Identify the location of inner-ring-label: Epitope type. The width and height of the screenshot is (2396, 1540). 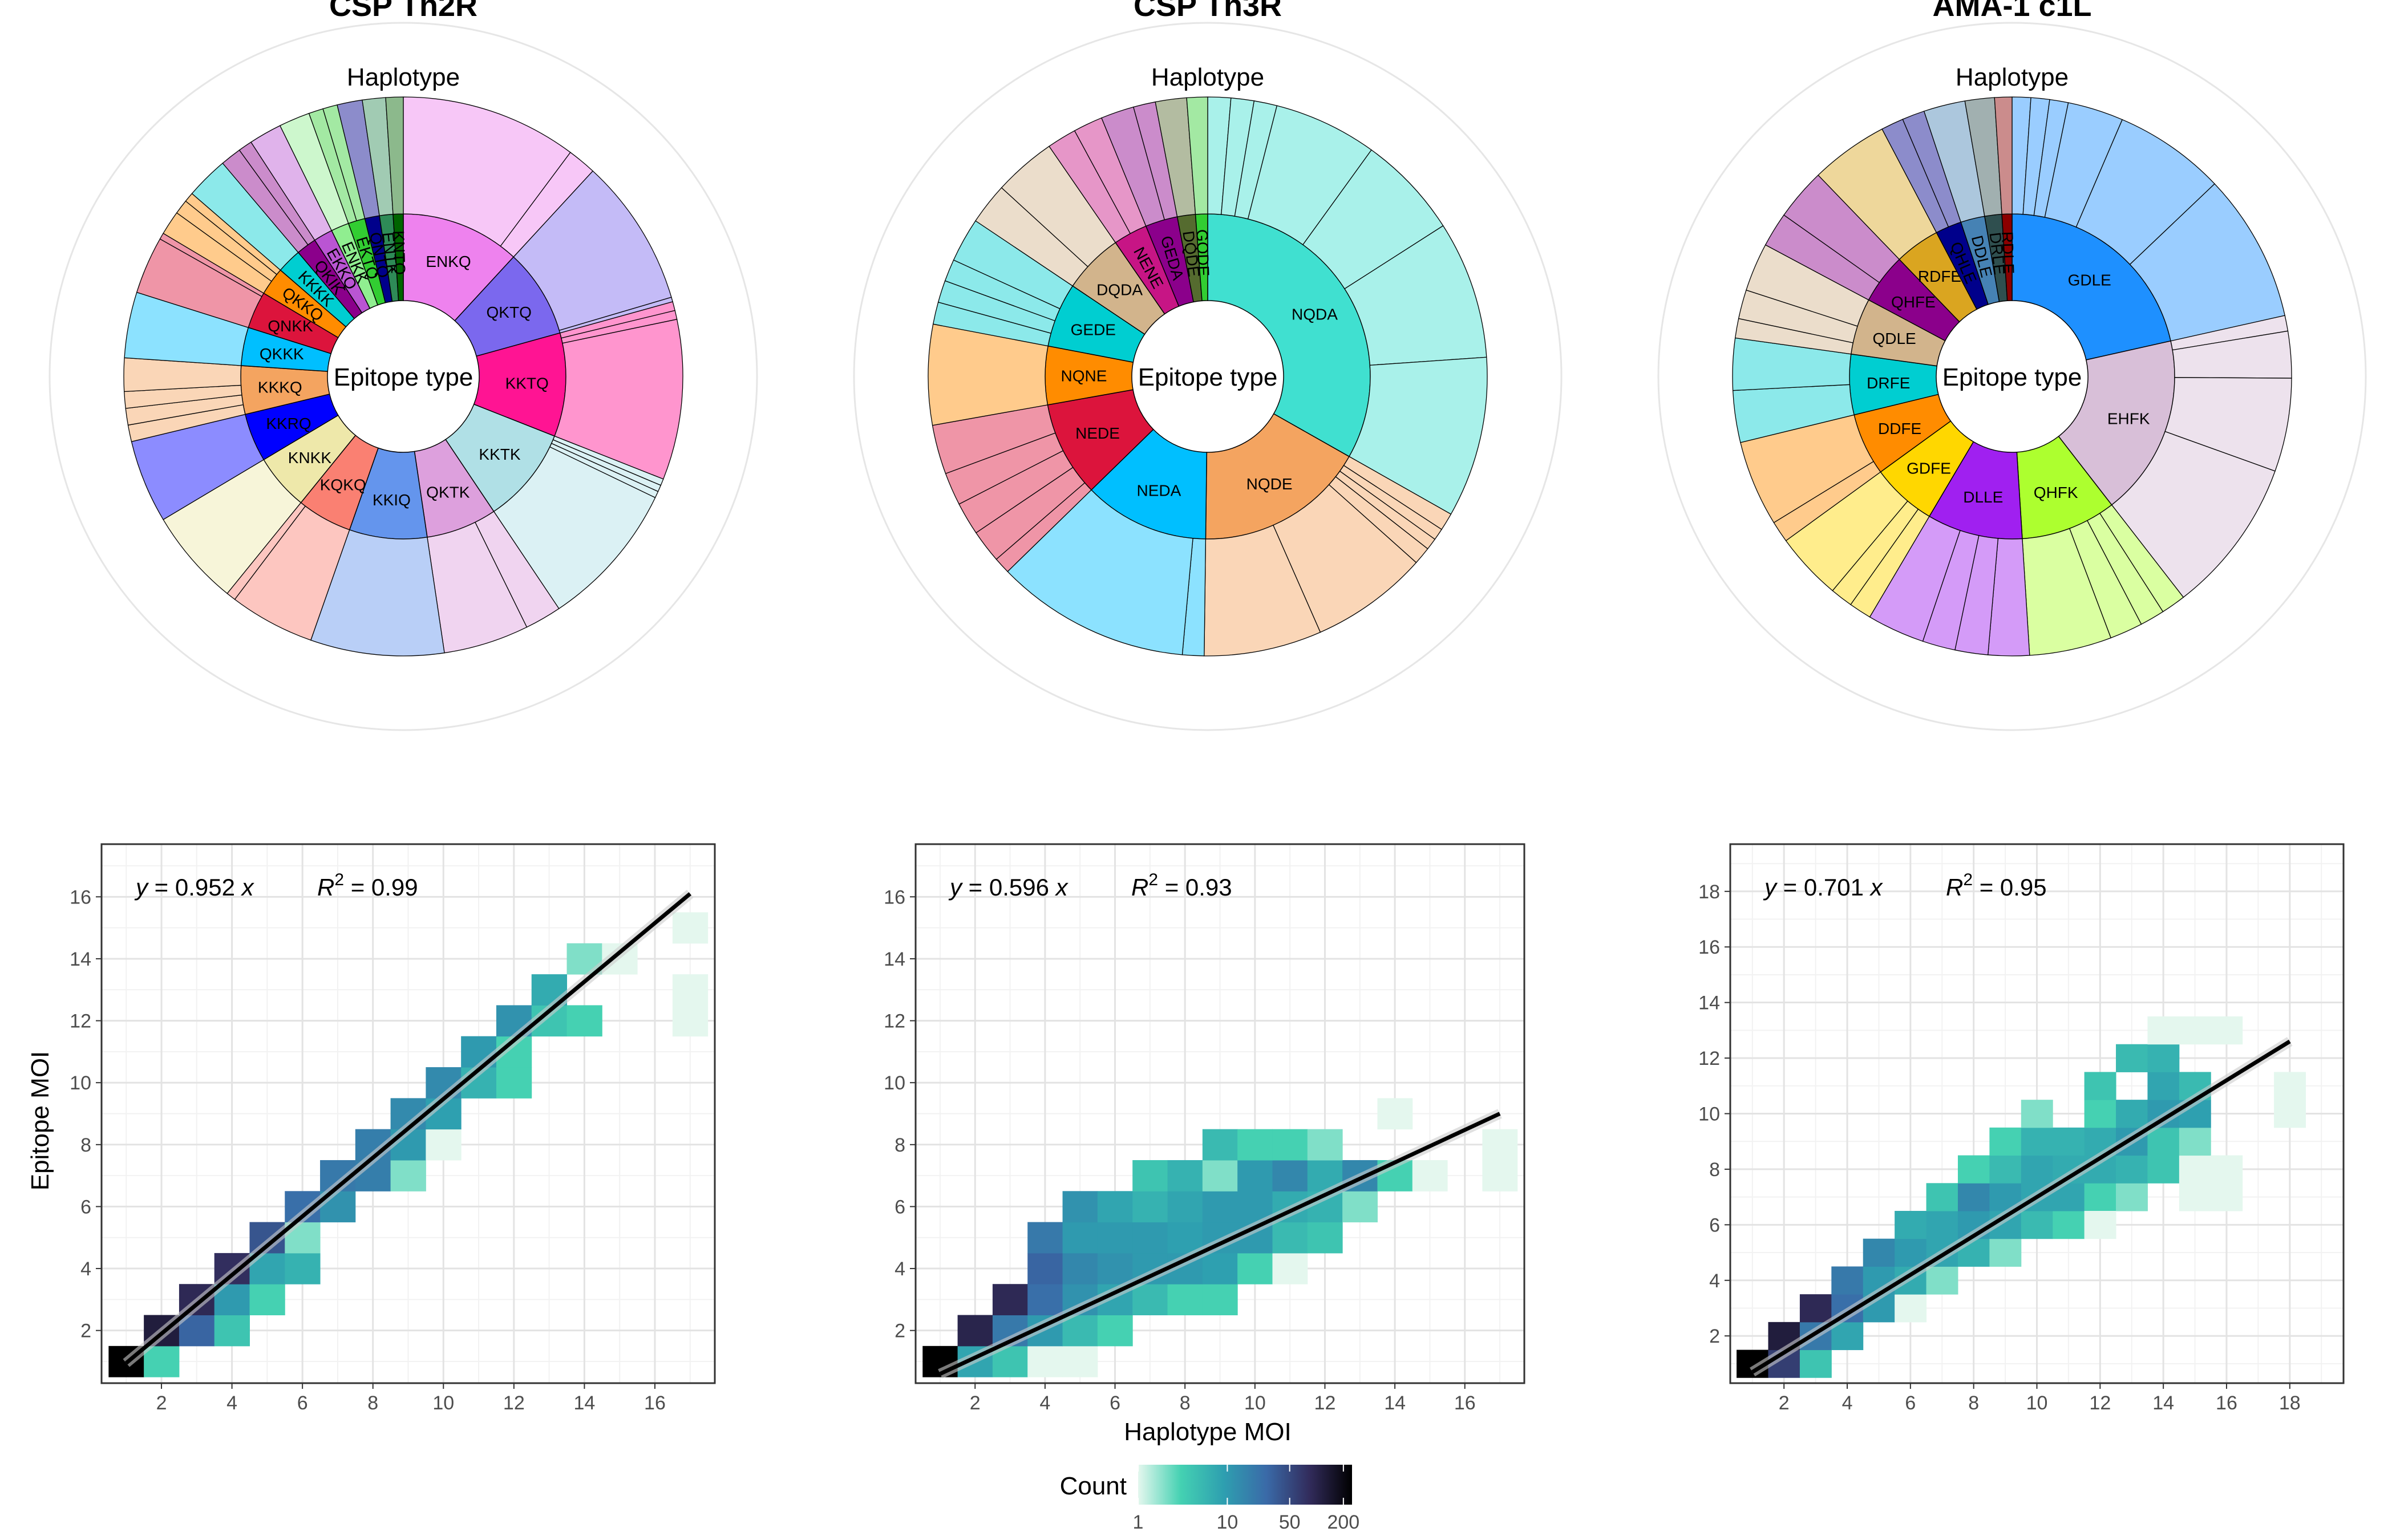
(1208, 377).